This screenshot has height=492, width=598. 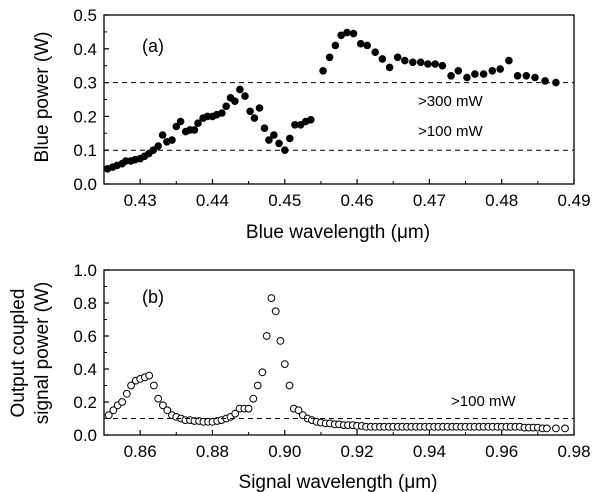 What do you see at coordinates (212, 200) in the screenshot?
I see `x-tick-label: 0.44` at bounding box center [212, 200].